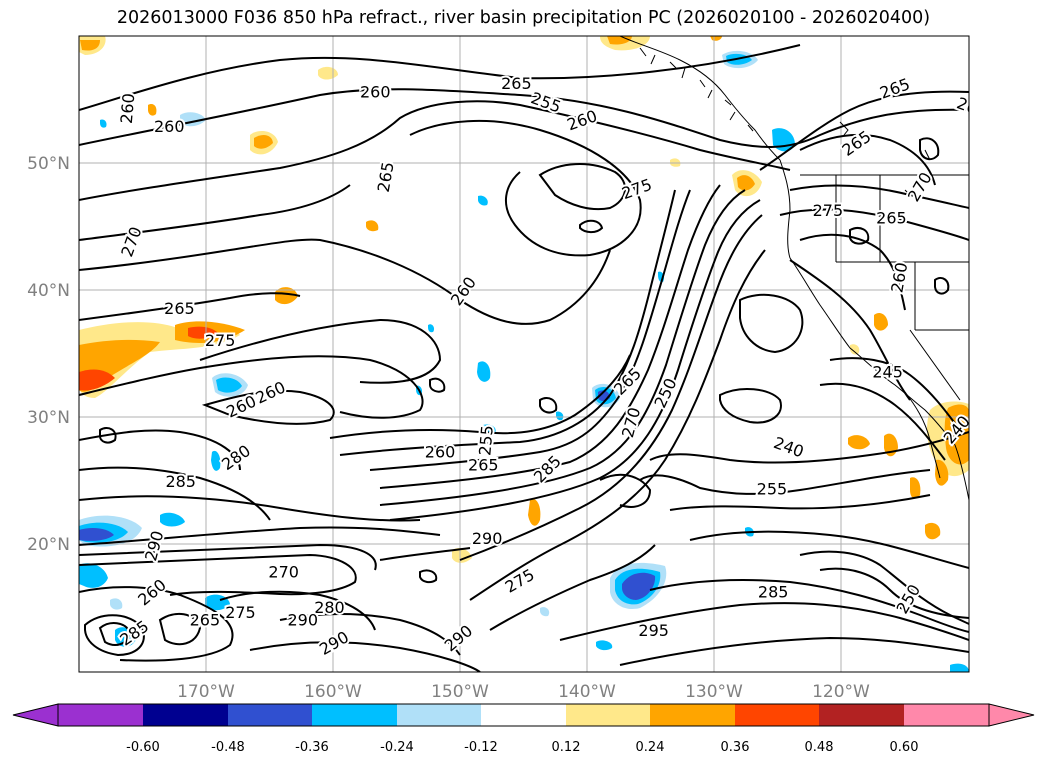  Describe the element at coordinates (481, 747) in the screenshot. I see `colorbar-tick: -0.12` at that location.